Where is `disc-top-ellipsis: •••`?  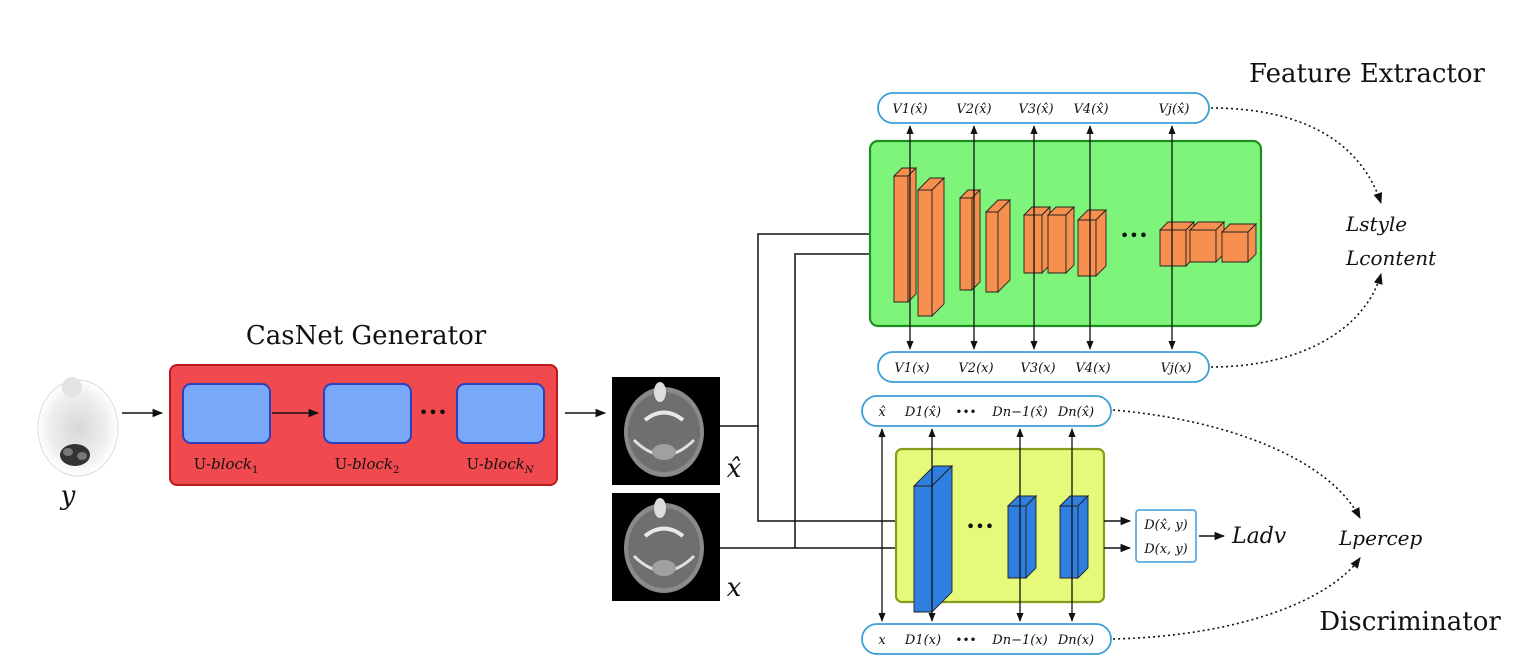
disc-top-ellipsis: ••• is located at coordinates (965, 412).